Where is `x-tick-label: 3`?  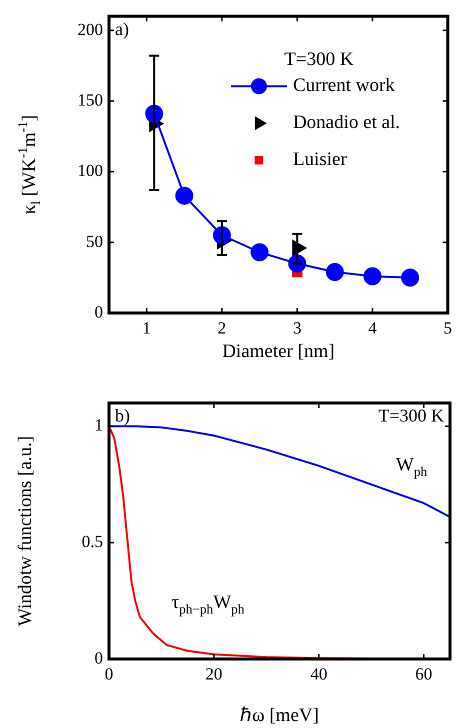 x-tick-label: 3 is located at coordinates (297, 328).